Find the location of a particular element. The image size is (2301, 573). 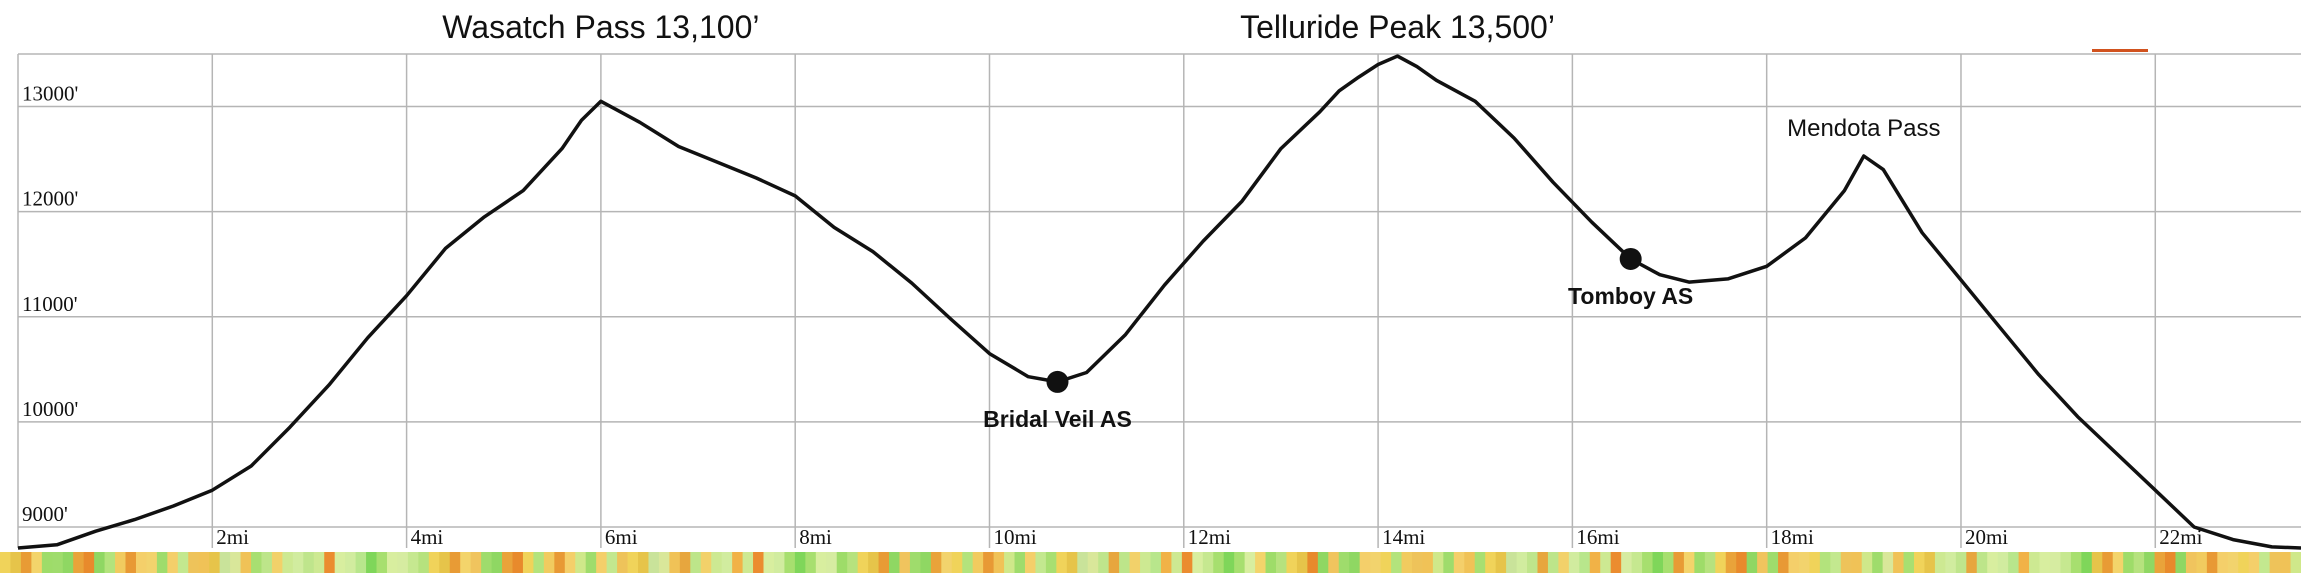

gradient-strip is located at coordinates (1150, 562).